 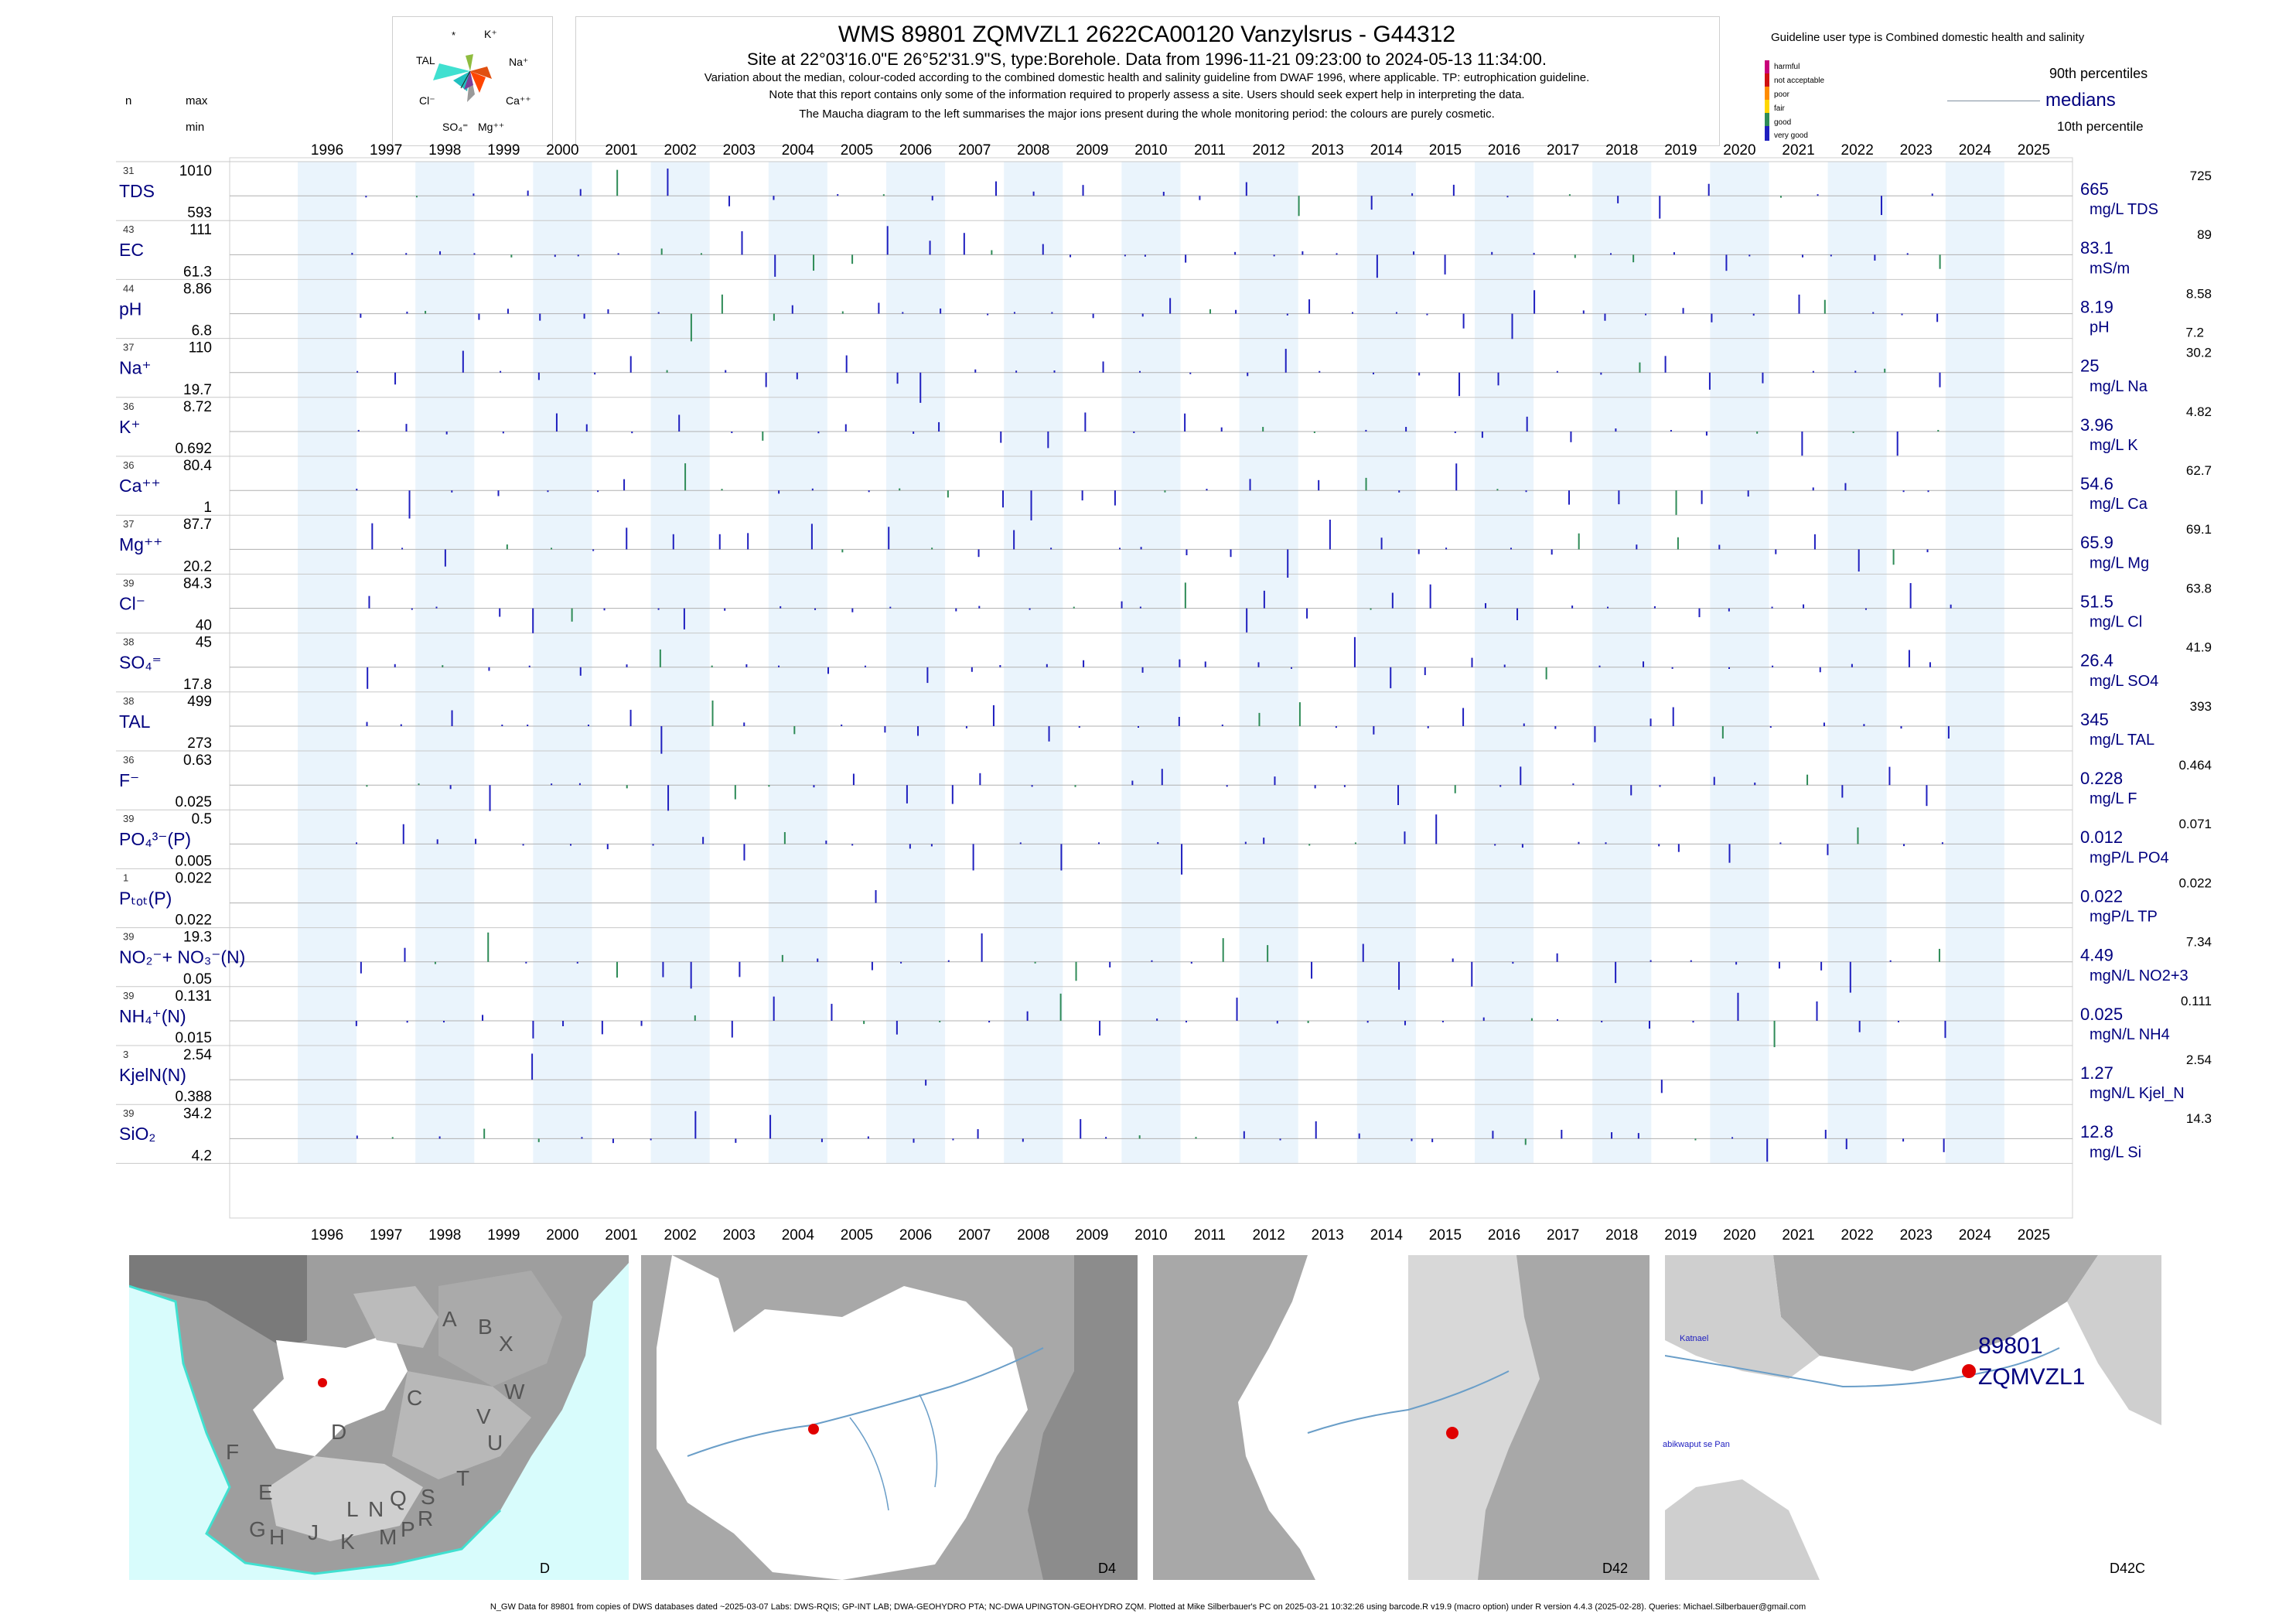 What do you see at coordinates (1328, 1235) in the screenshot?
I see `x-tick-bottom-2013: 2013` at bounding box center [1328, 1235].